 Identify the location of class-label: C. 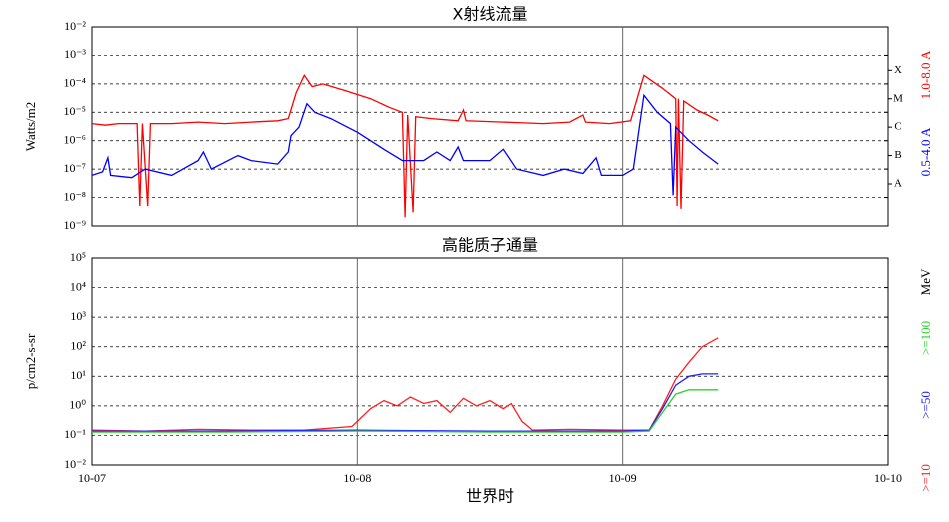
(897, 127).